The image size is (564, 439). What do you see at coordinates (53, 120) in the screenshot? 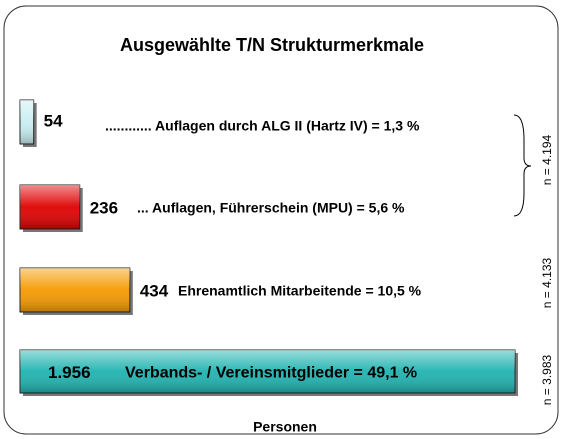
I see `value-label: 54` at bounding box center [53, 120].